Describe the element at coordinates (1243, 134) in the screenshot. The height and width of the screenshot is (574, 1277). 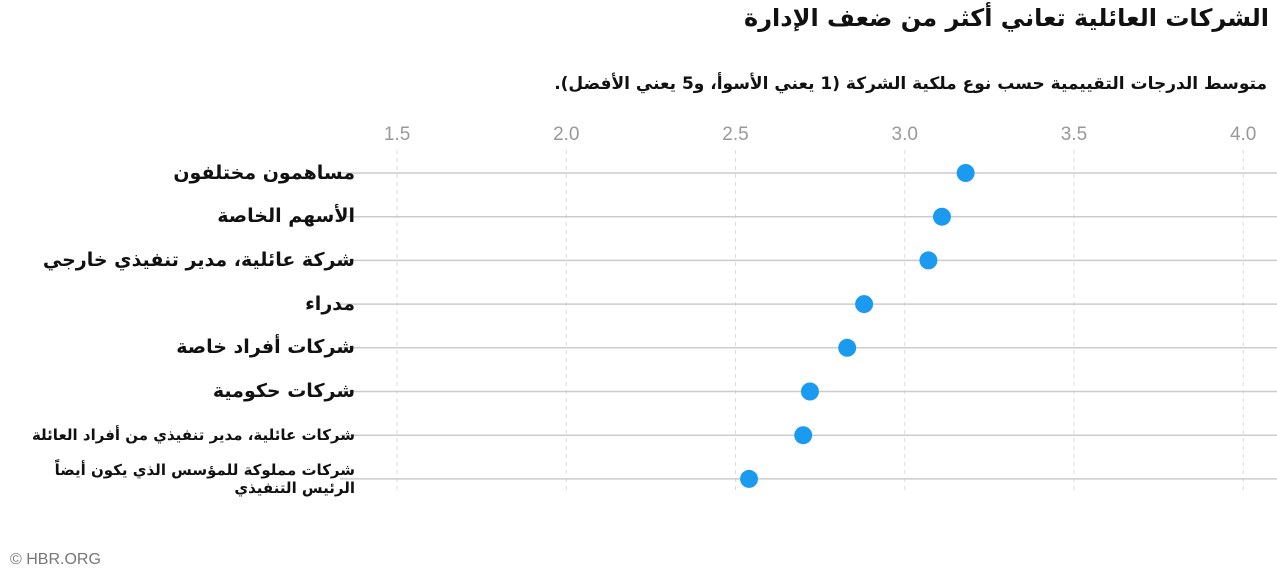
I see `x-tick-label: 4.0` at that location.